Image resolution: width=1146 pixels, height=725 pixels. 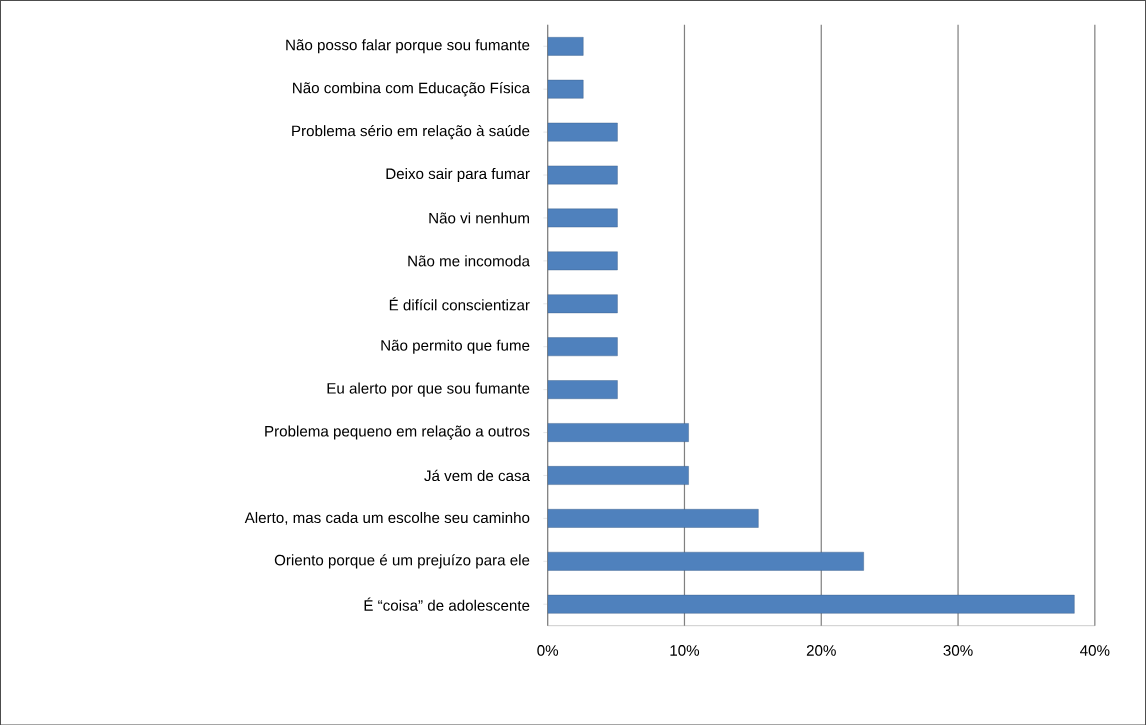 I want to click on y-tick-label: Não permito que fume, so click(x=455, y=346).